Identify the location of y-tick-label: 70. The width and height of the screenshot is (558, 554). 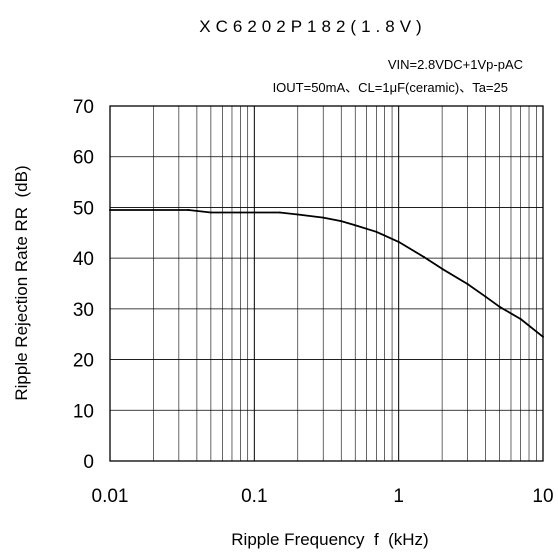
(83, 107).